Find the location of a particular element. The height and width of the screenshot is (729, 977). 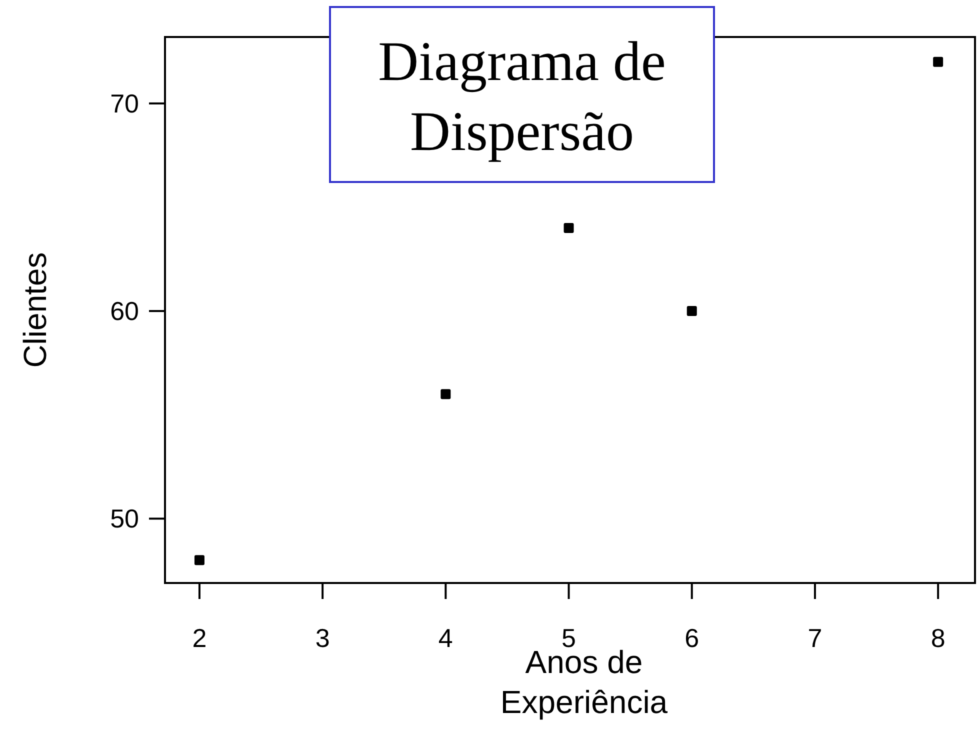

y-tick-label: 70 is located at coordinates (124, 103).